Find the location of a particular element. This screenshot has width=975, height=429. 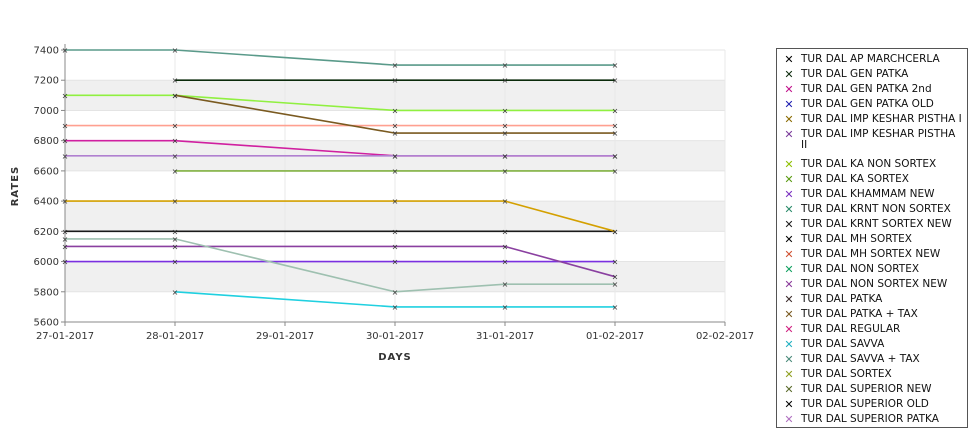

x-tick-label: 01-02-2017 is located at coordinates (615, 336).